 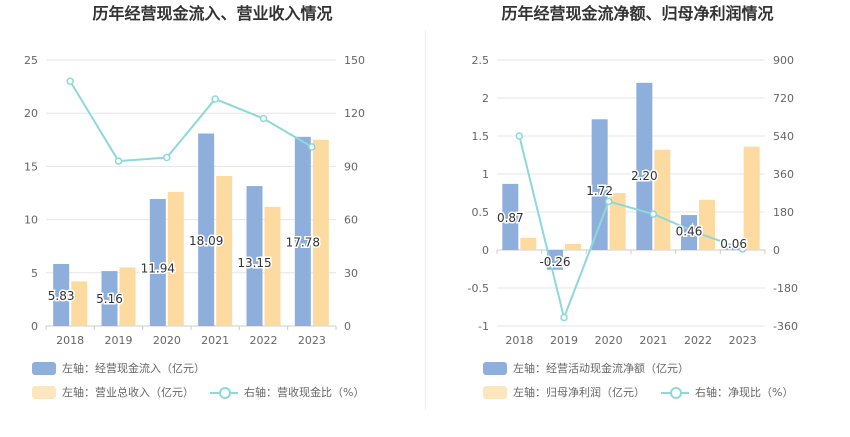 I want to click on y-right-tick-label: 0, so click(x=347, y=326).